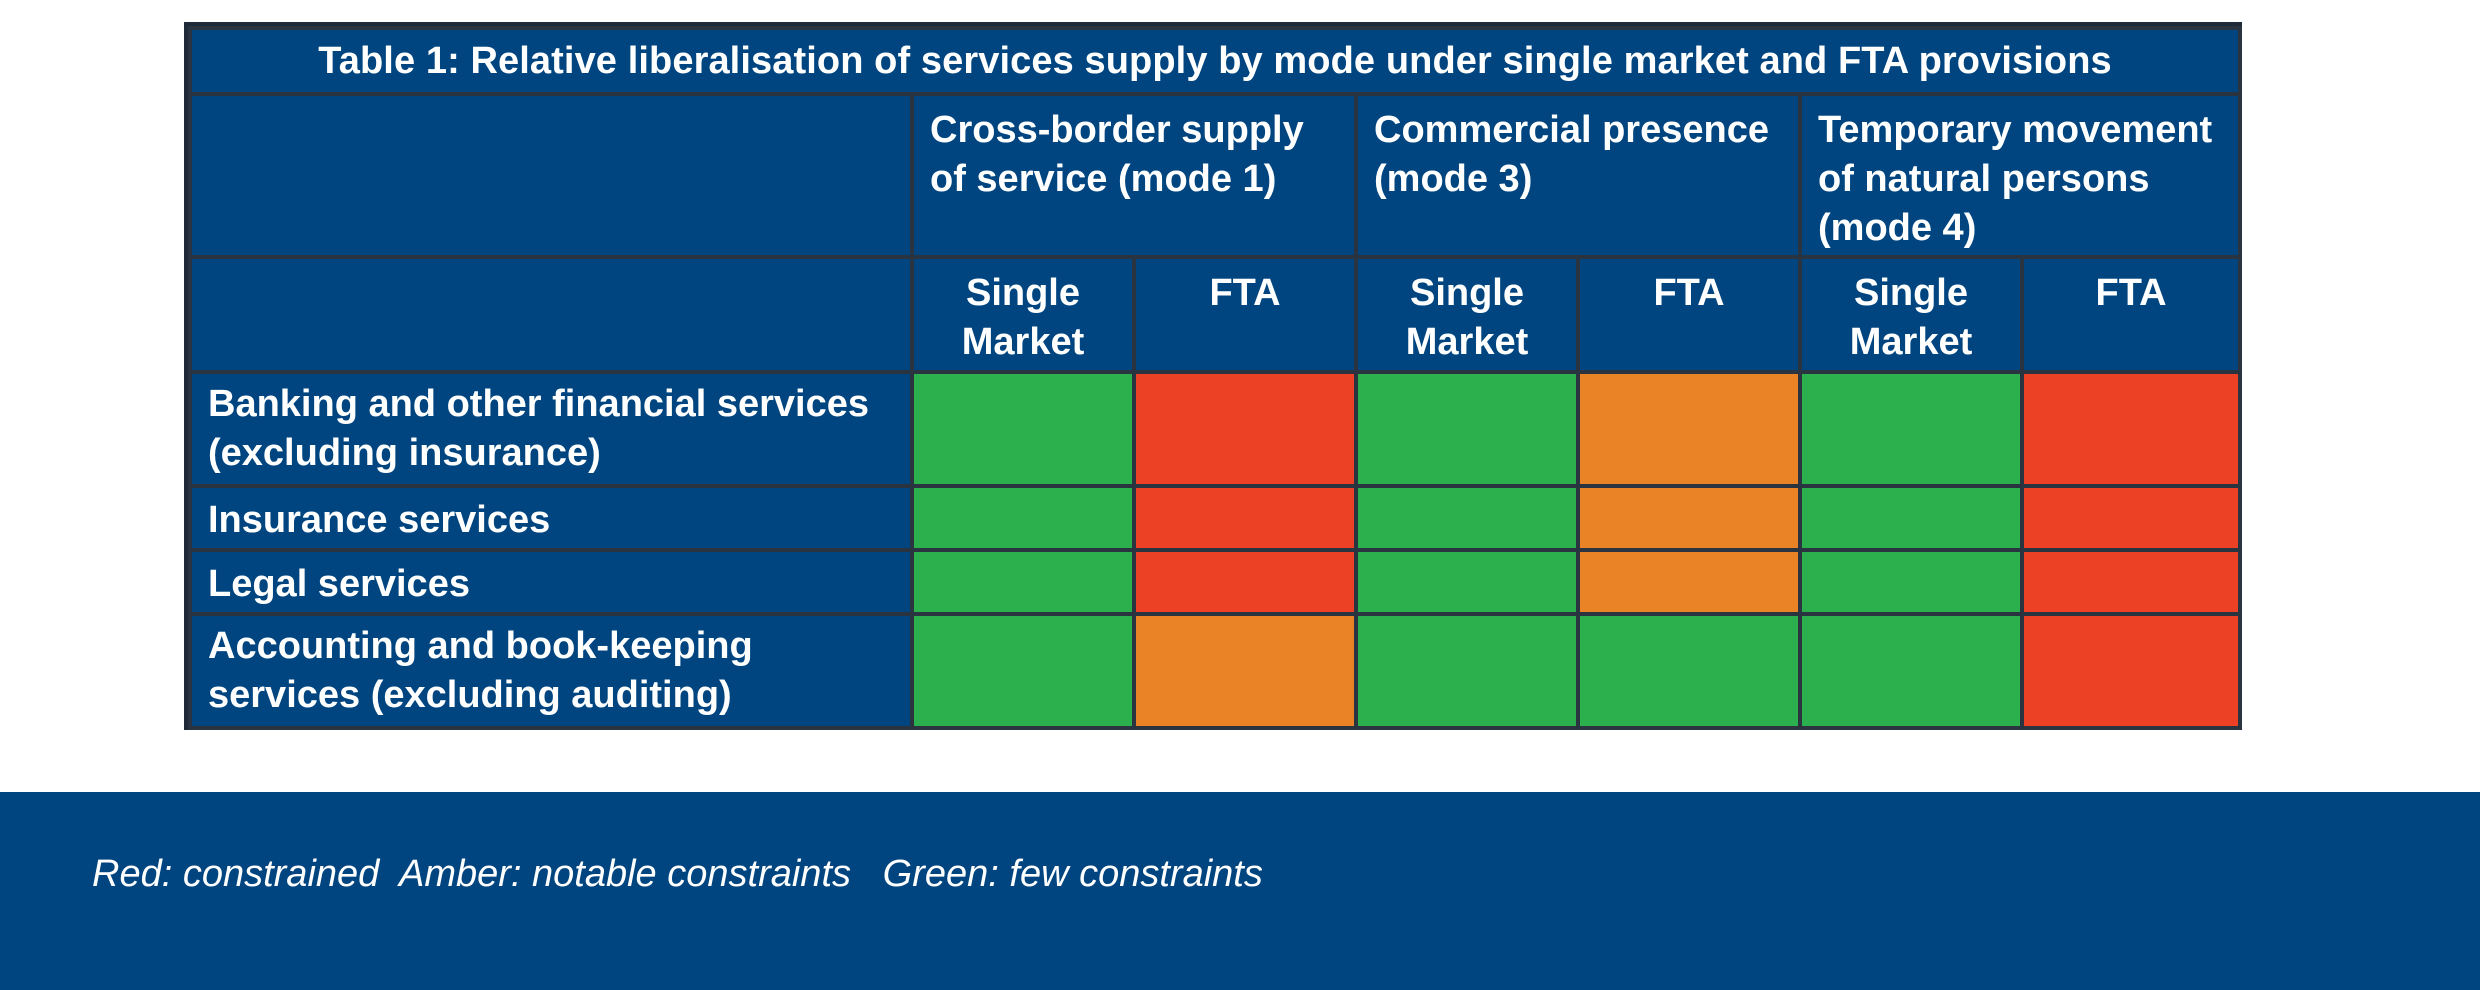 The image size is (2480, 990). I want to click on row-label-legal: Legal services, so click(551, 582).